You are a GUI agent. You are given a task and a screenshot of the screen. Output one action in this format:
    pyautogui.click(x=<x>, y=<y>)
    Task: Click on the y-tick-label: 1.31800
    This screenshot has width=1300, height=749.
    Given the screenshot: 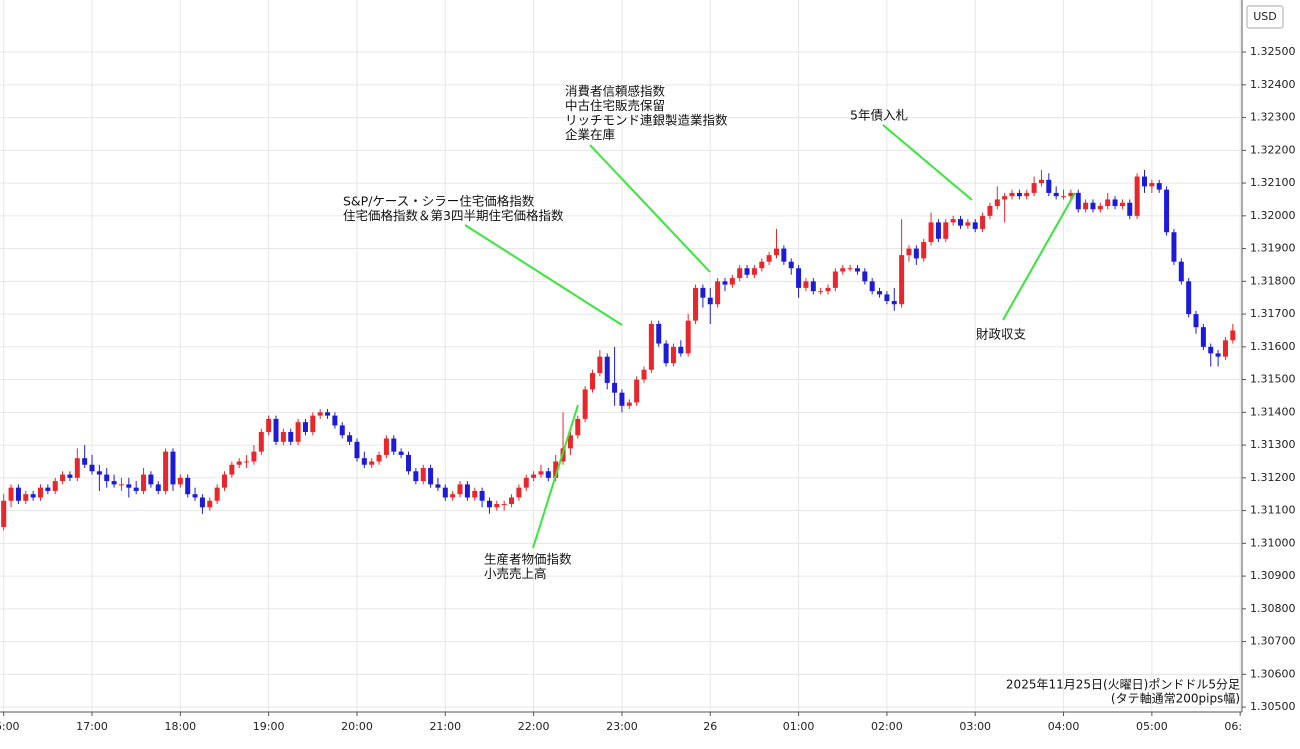 What is the action you would take?
    pyautogui.click(x=1273, y=280)
    